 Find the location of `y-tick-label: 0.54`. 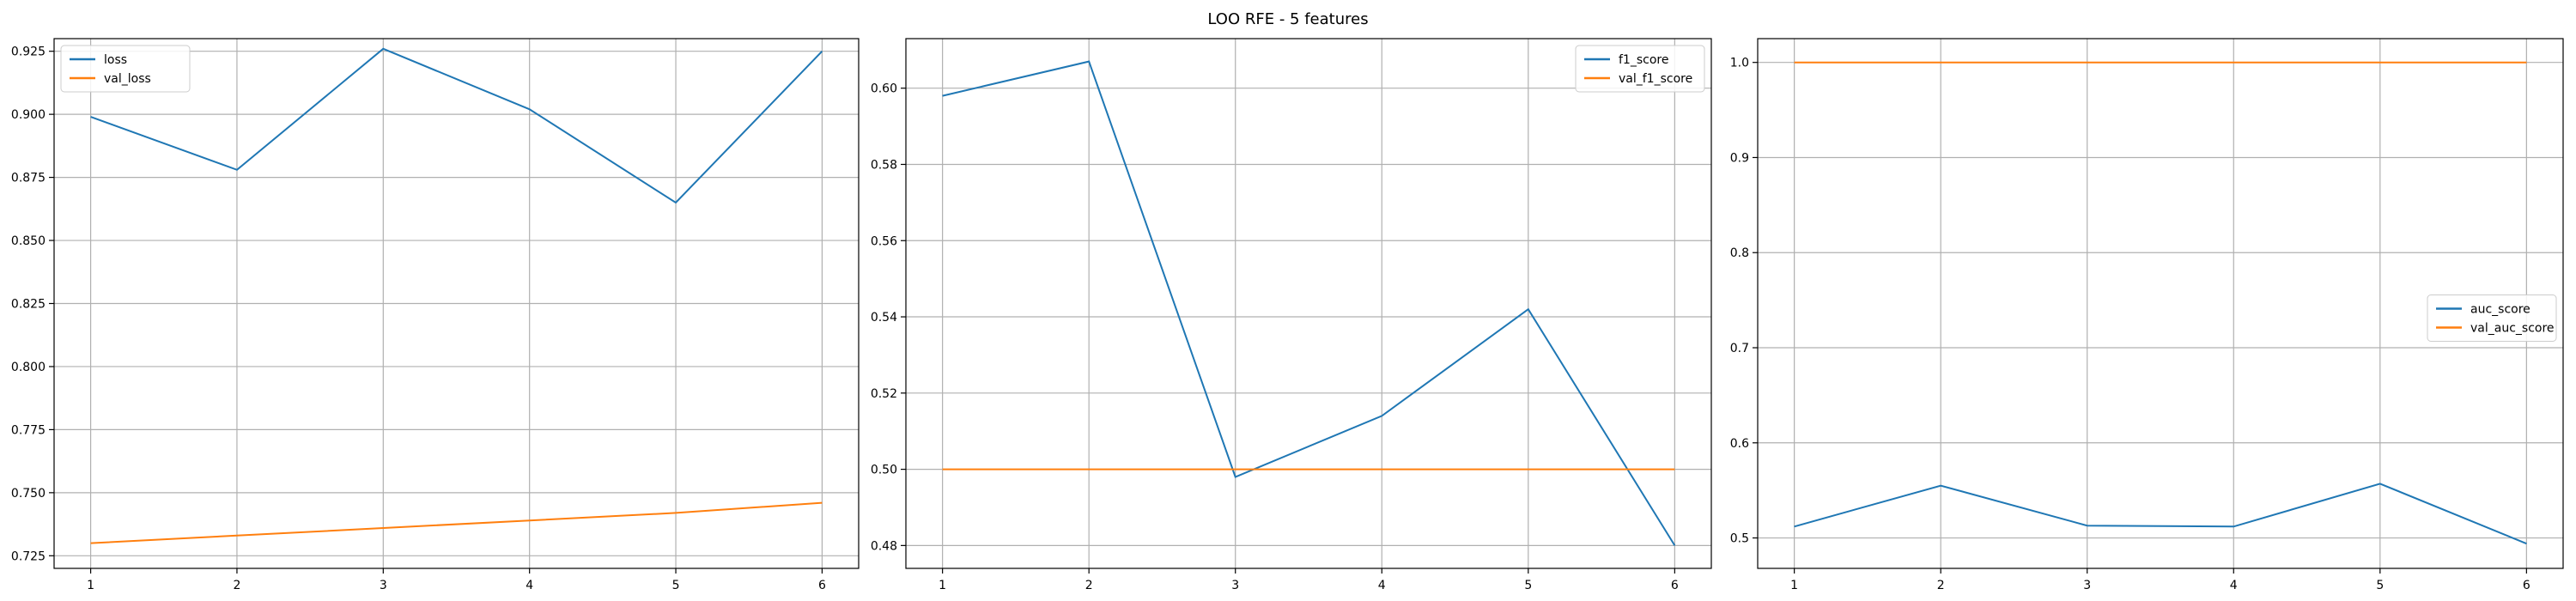

y-tick-label: 0.54 is located at coordinates (884, 318).